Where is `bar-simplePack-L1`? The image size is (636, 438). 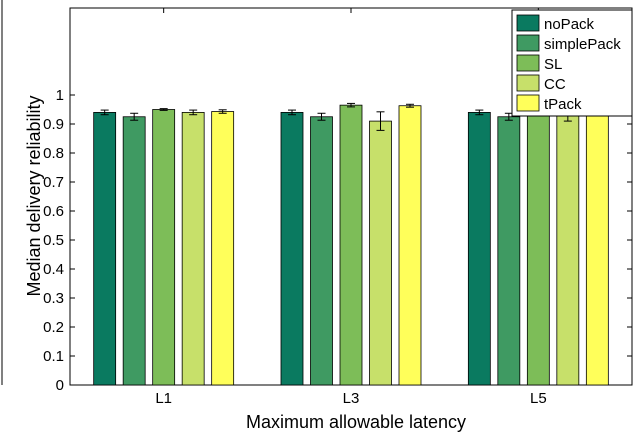
bar-simplePack-L1 is located at coordinates (134, 251).